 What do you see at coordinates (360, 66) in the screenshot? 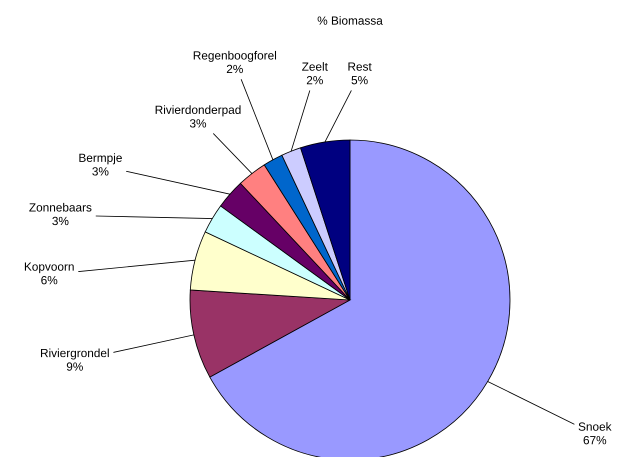
I see `slice-label: Rest` at bounding box center [360, 66].